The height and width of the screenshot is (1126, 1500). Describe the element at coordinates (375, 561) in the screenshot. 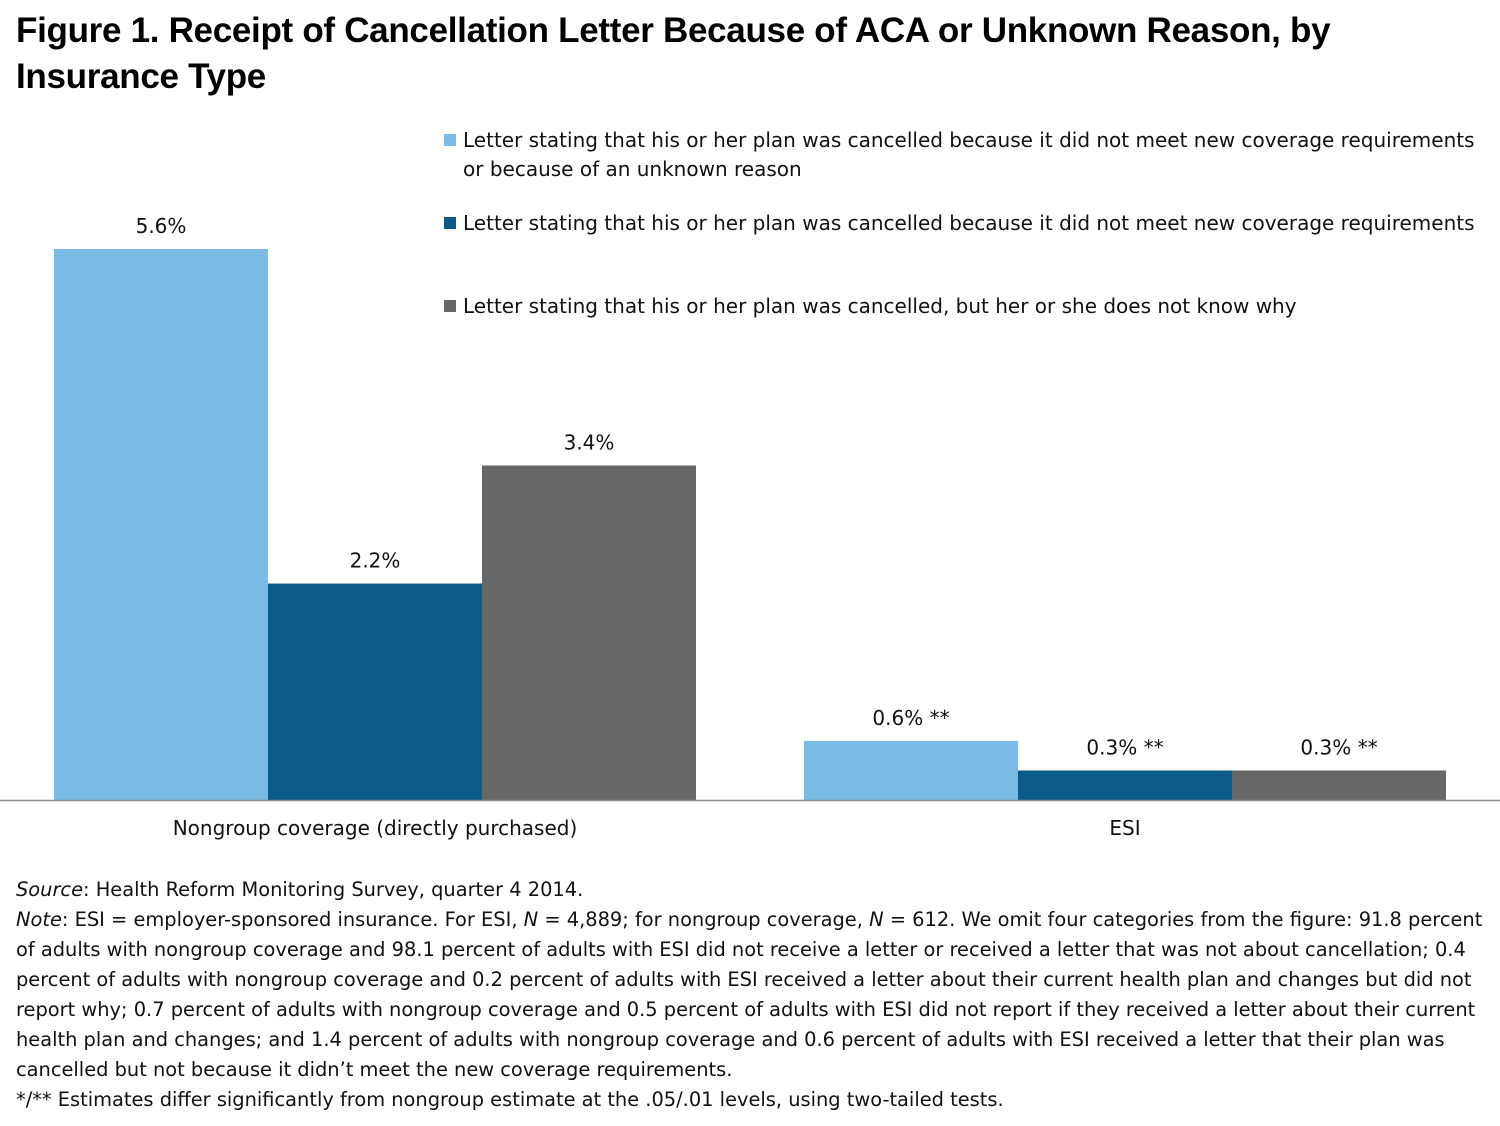

I see `bar-value-label: 2.2%` at that location.